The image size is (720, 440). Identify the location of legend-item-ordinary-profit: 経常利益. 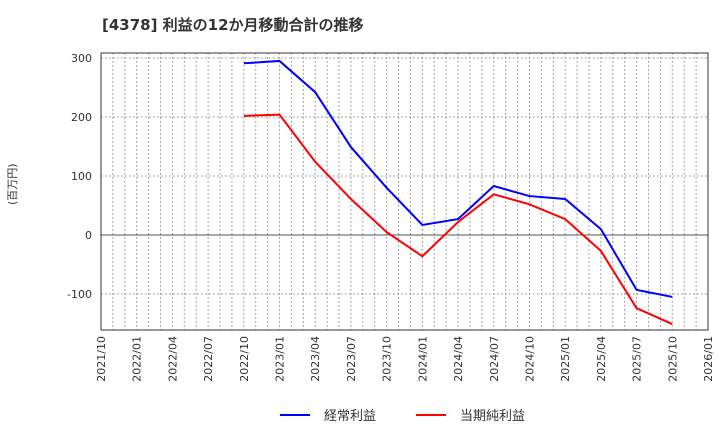
(328, 414).